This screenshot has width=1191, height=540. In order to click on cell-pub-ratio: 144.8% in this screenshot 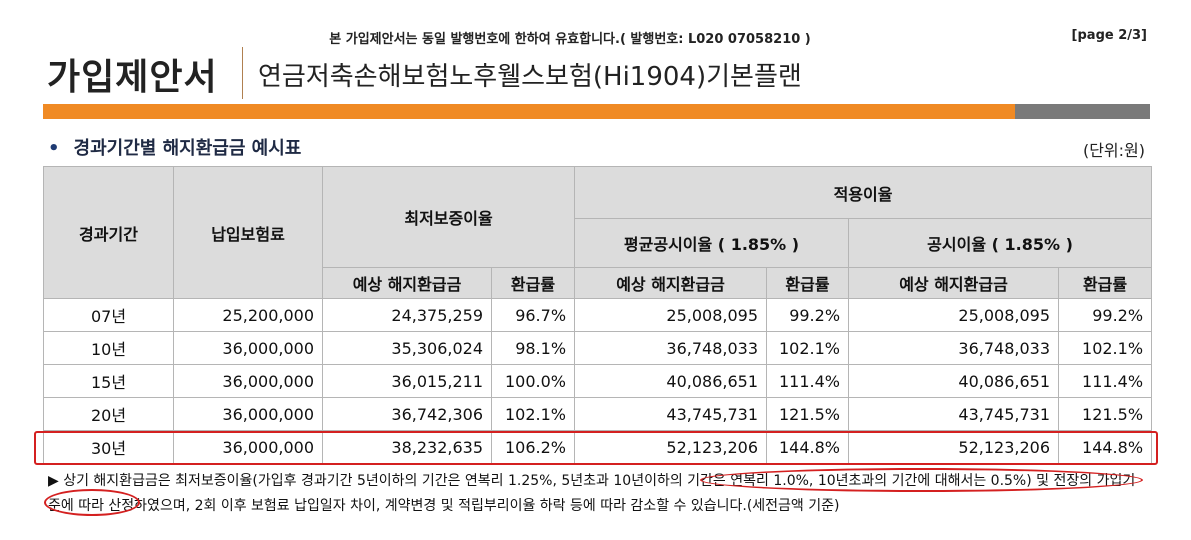, I will do `click(1105, 447)`.